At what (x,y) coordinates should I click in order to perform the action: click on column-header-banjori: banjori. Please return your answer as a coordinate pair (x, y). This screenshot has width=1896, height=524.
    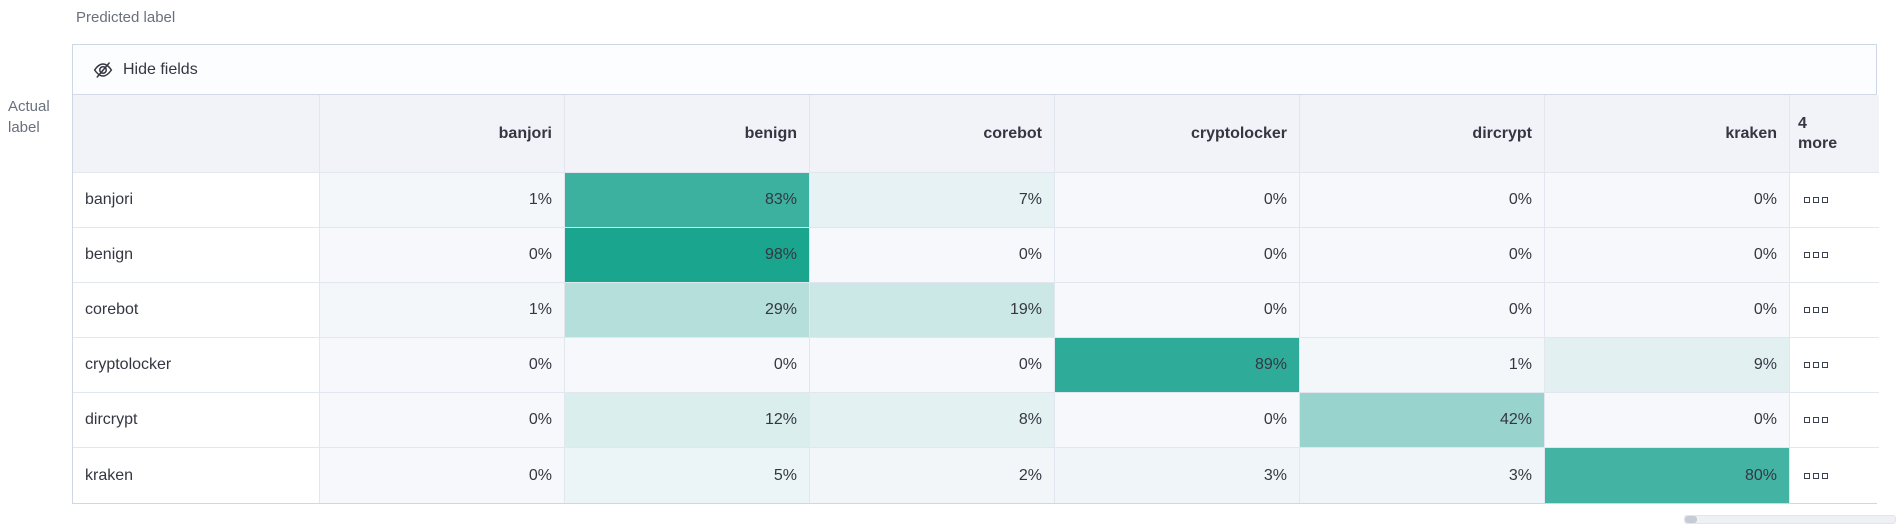
    Looking at the image, I should click on (442, 134).